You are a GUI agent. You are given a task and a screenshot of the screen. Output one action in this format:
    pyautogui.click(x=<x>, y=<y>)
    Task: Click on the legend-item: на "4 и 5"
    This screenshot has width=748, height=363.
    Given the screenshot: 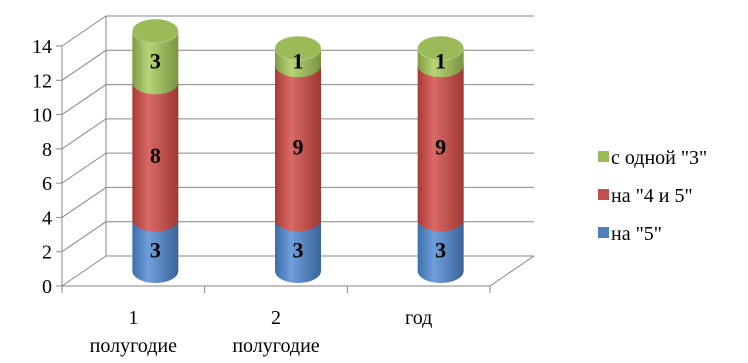 What is the action you would take?
    pyautogui.click(x=645, y=196)
    